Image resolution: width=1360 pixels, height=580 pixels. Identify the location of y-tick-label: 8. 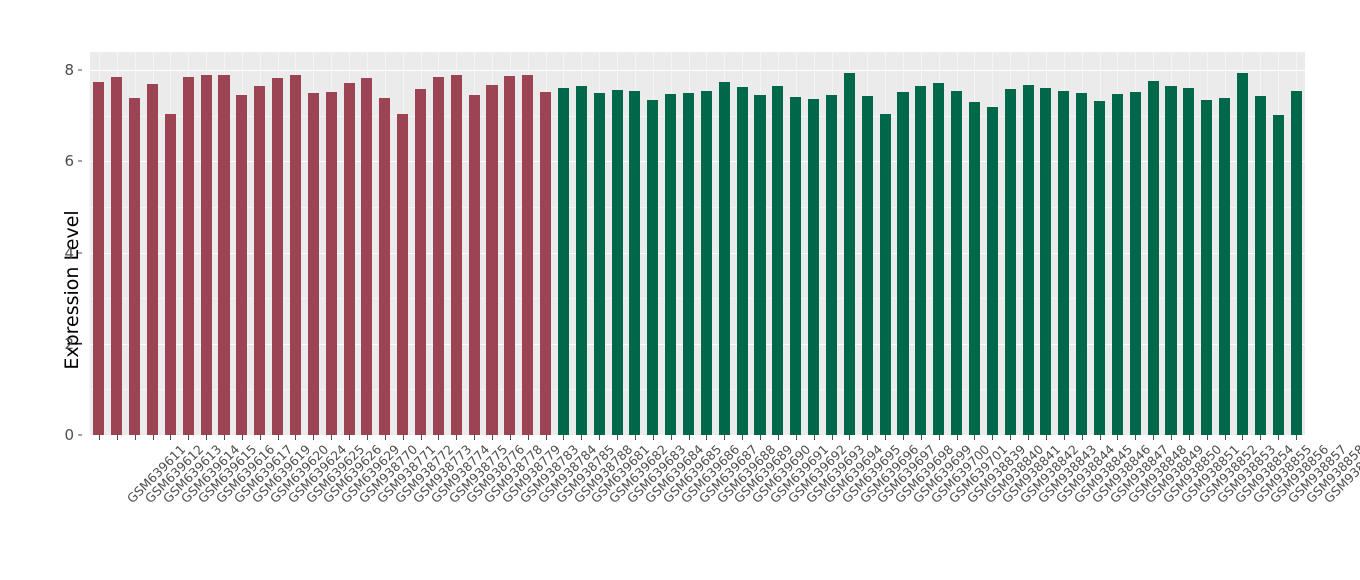
(69, 70).